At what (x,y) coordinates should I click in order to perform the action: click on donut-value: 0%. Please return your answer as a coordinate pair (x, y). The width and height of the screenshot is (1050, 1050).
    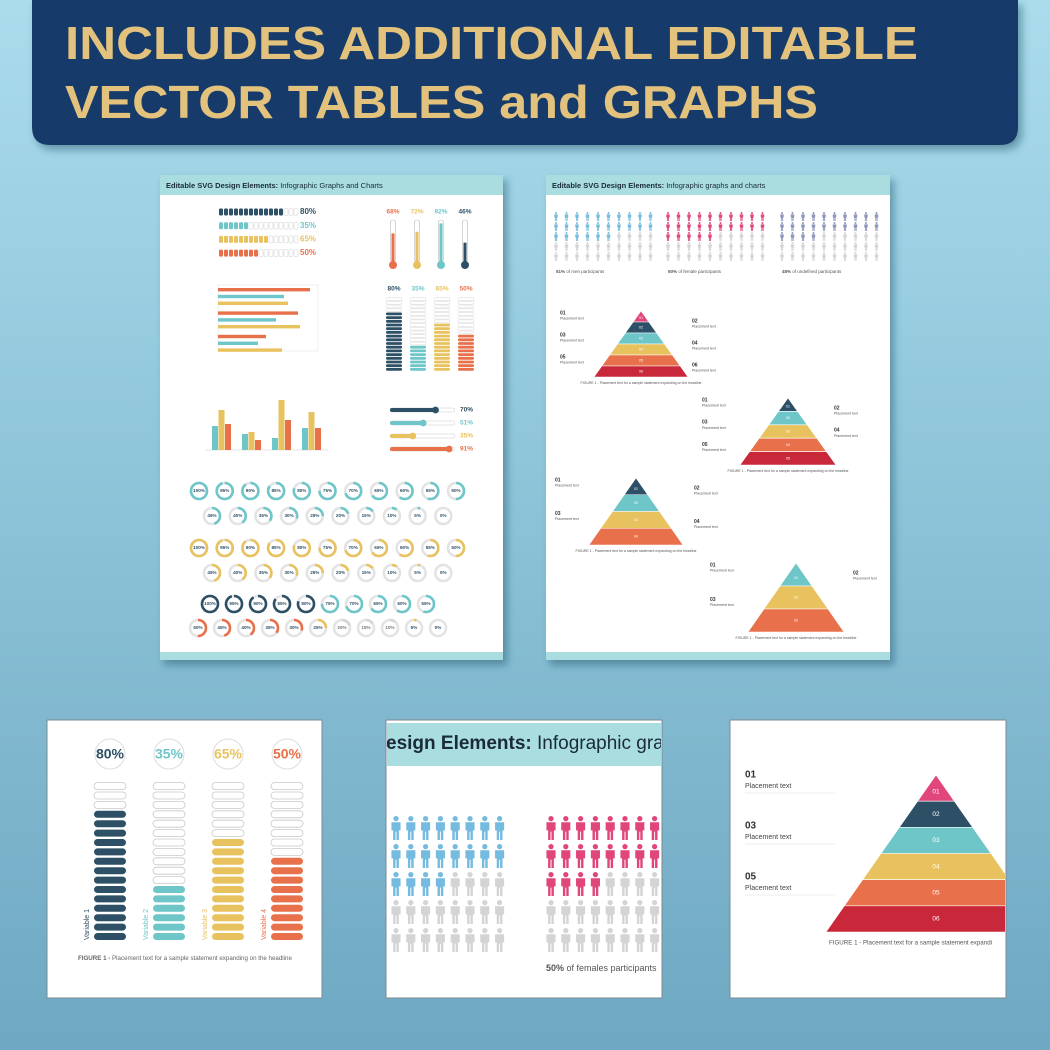
    Looking at the image, I should click on (443, 515).